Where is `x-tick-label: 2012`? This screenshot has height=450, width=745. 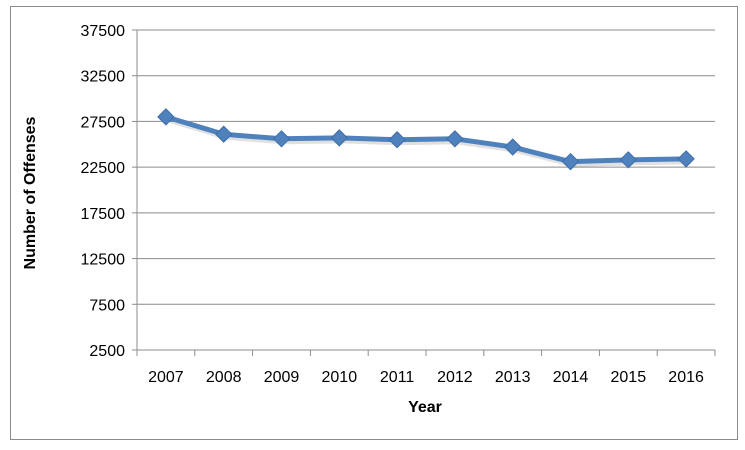 x-tick-label: 2012 is located at coordinates (455, 377).